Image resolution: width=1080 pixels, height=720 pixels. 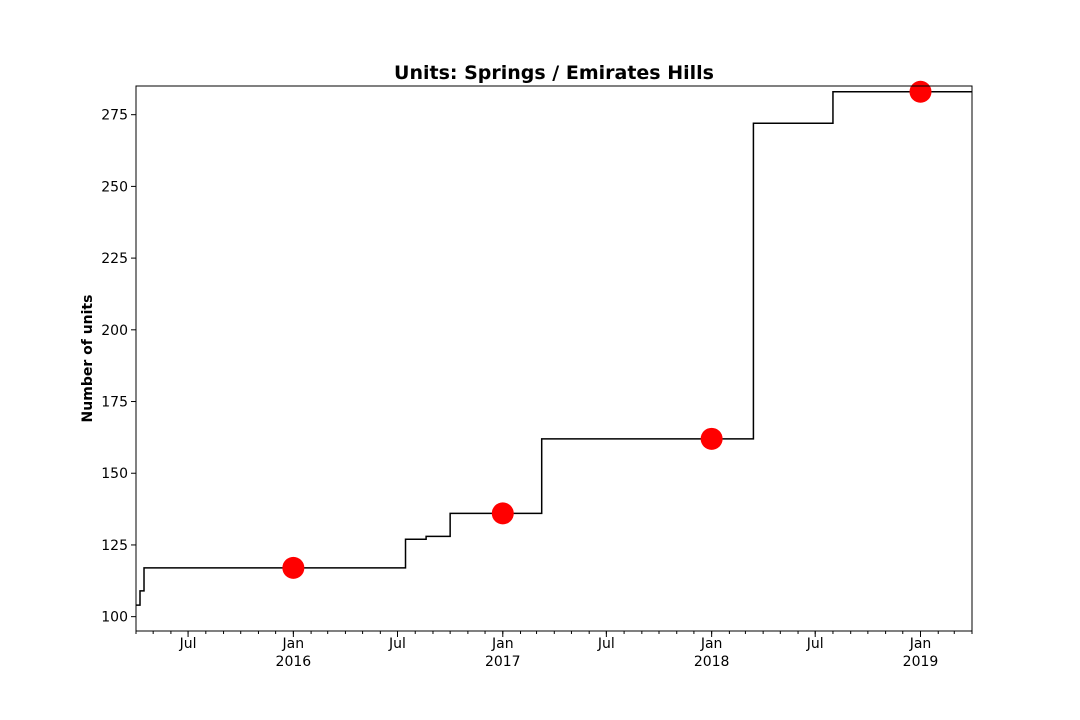 I want to click on x-tick-year-label: 2017, so click(x=503, y=662).